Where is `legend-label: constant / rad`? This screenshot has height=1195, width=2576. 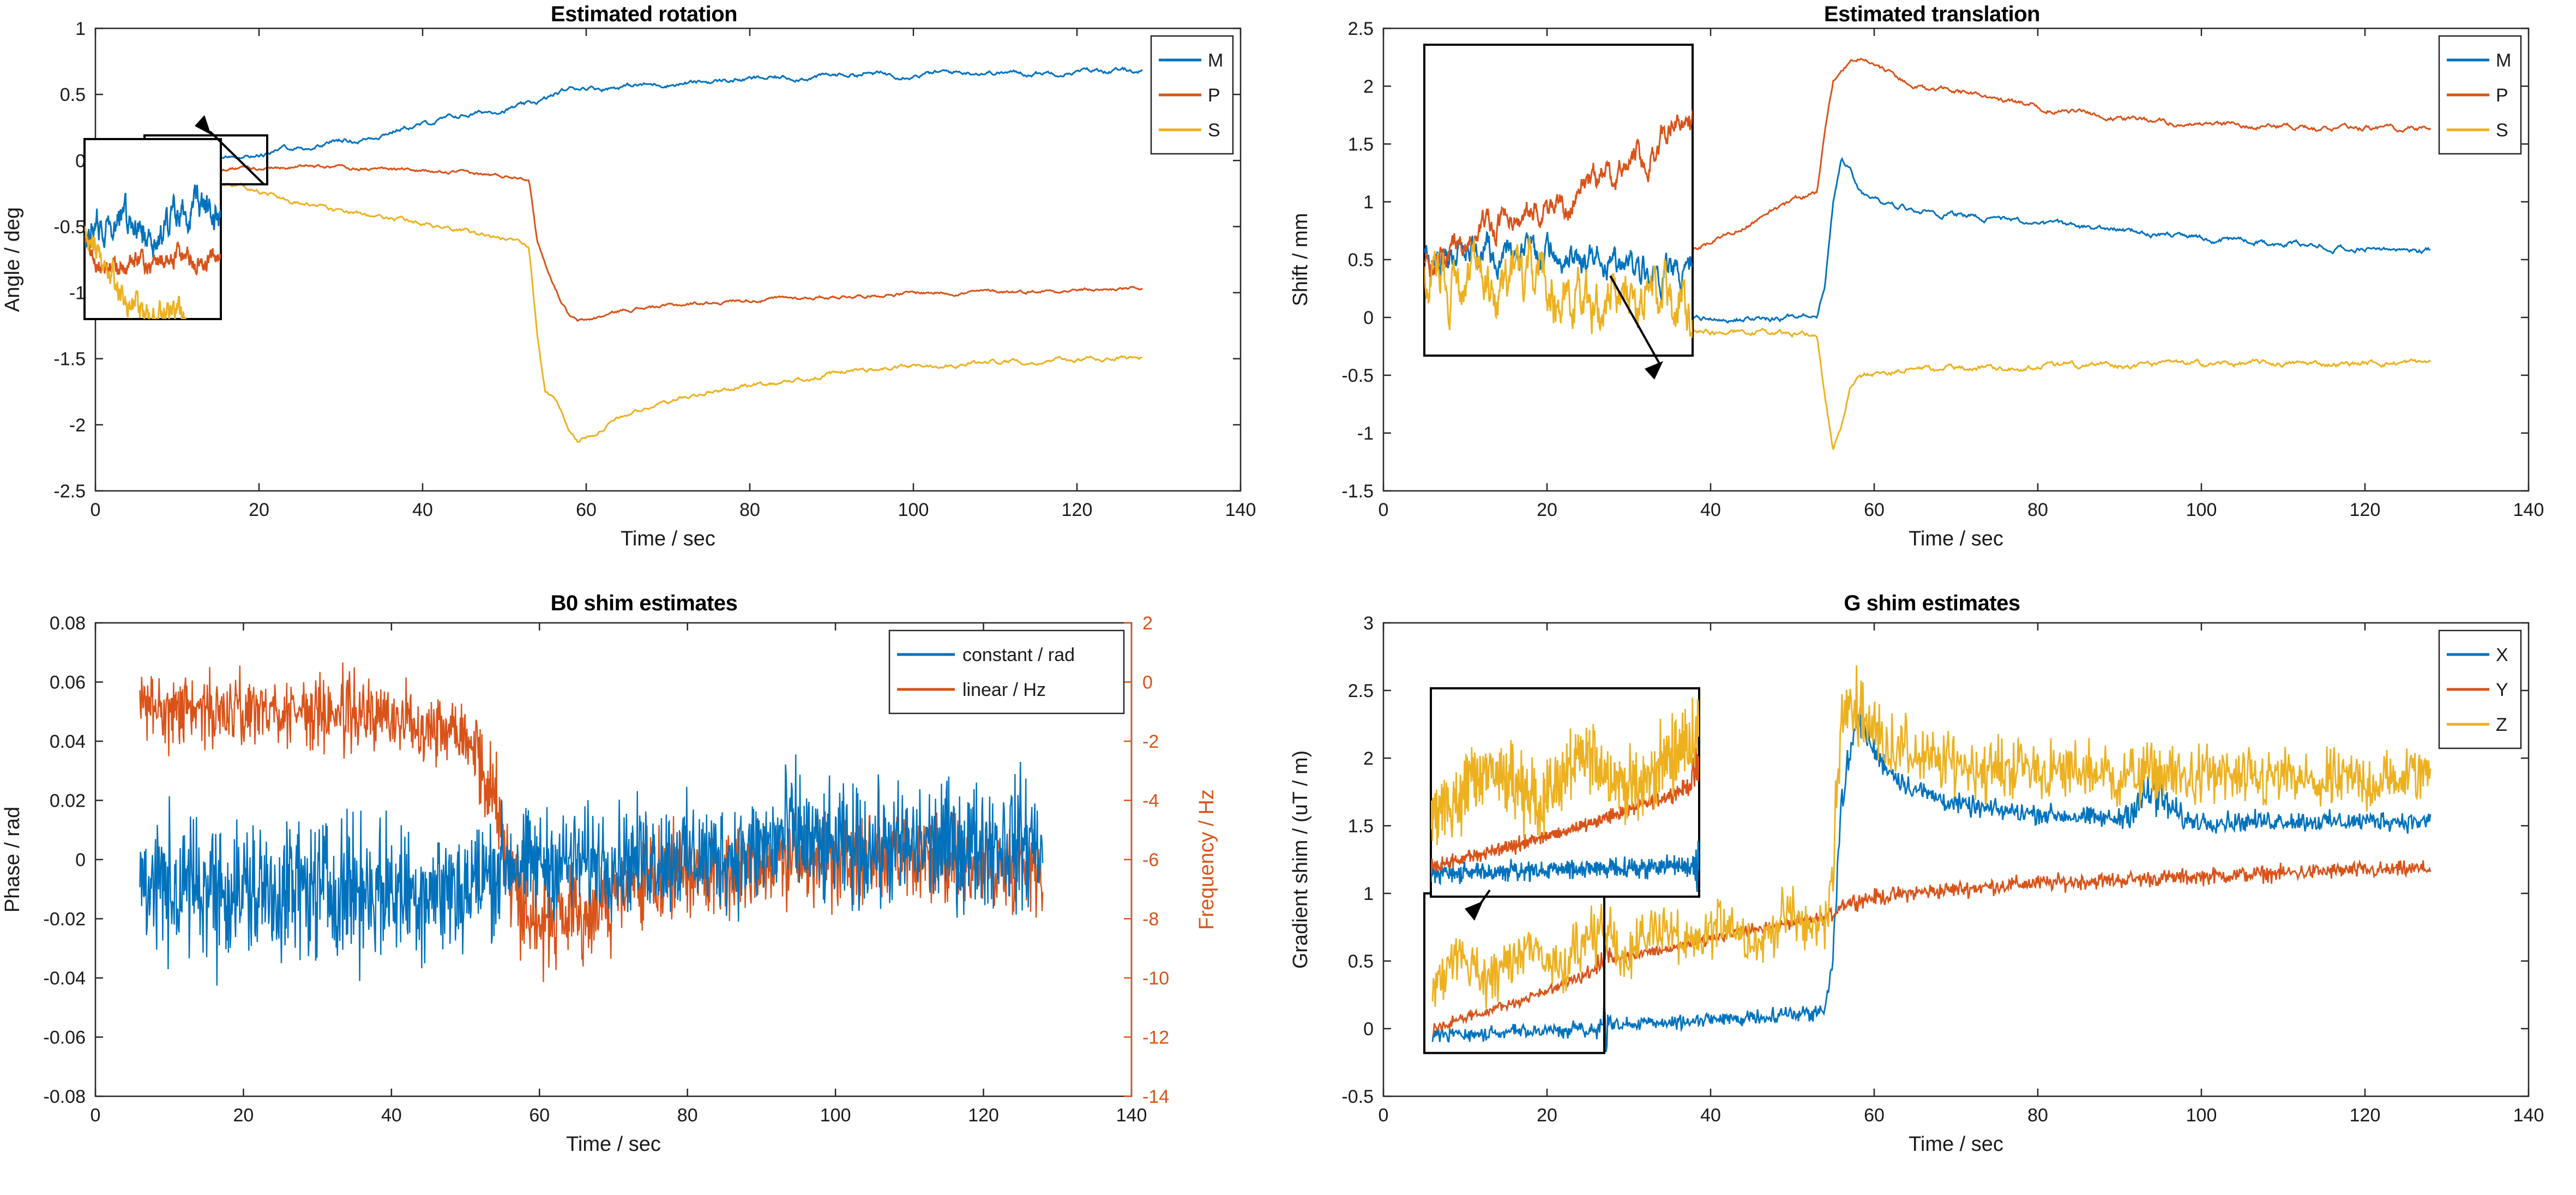 legend-label: constant / rad is located at coordinates (1018, 655).